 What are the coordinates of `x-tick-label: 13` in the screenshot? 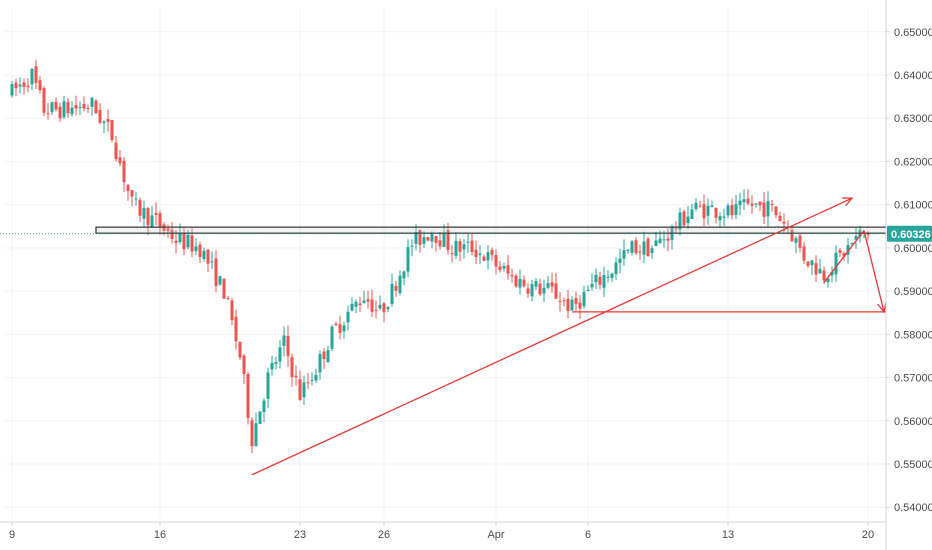 It's located at (728, 535).